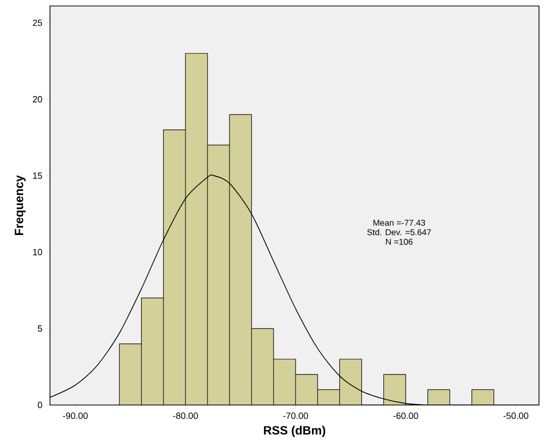  I want to click on annotation: Std. Dev. =5.647, so click(399, 232).